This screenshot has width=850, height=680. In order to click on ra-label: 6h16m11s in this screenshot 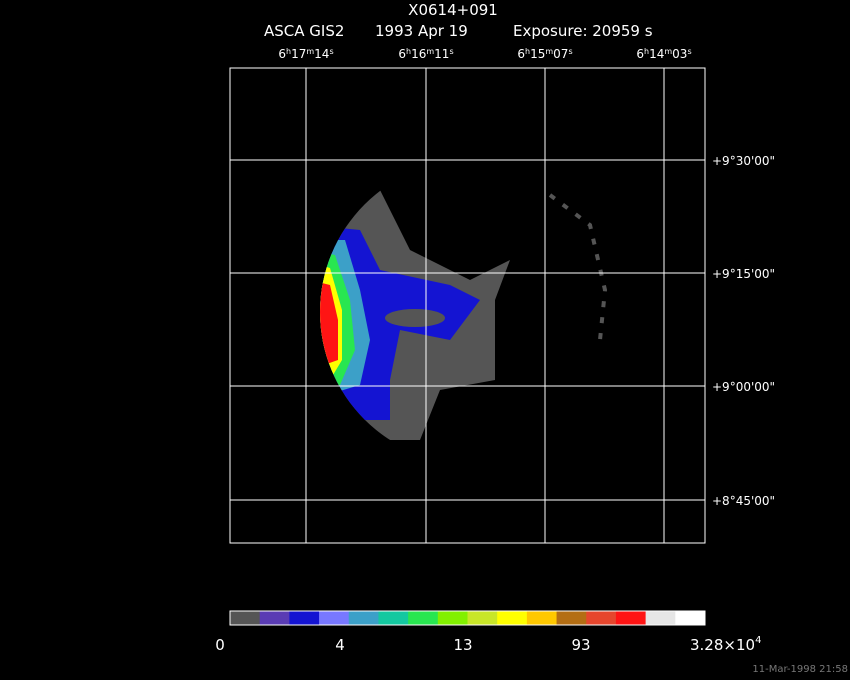, I will do `click(425, 54)`.